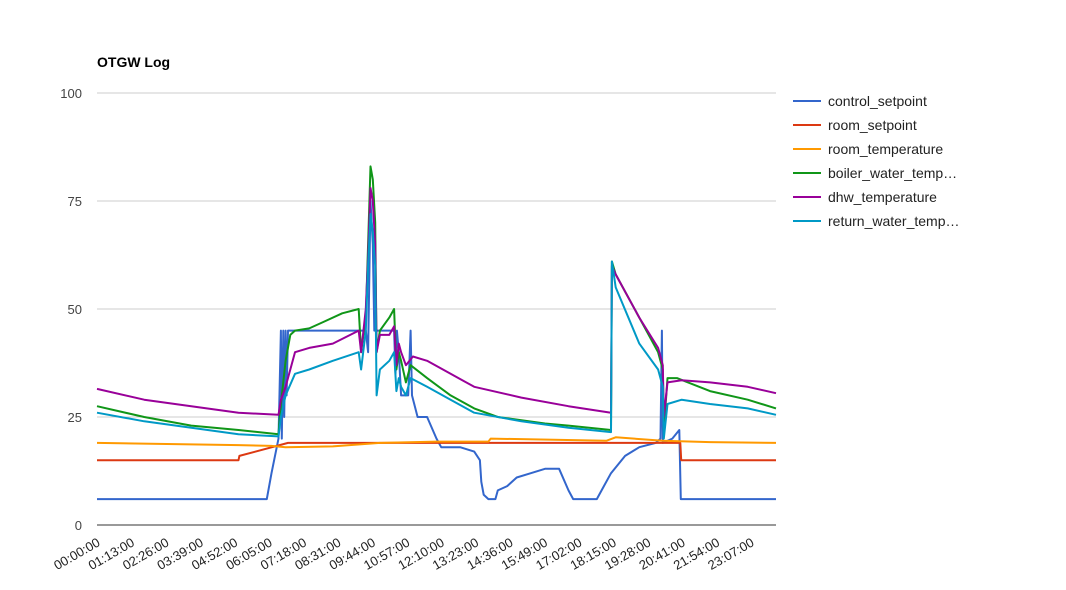  Describe the element at coordinates (436, 451) in the screenshot. I see `series-line-room-setpoint` at that location.